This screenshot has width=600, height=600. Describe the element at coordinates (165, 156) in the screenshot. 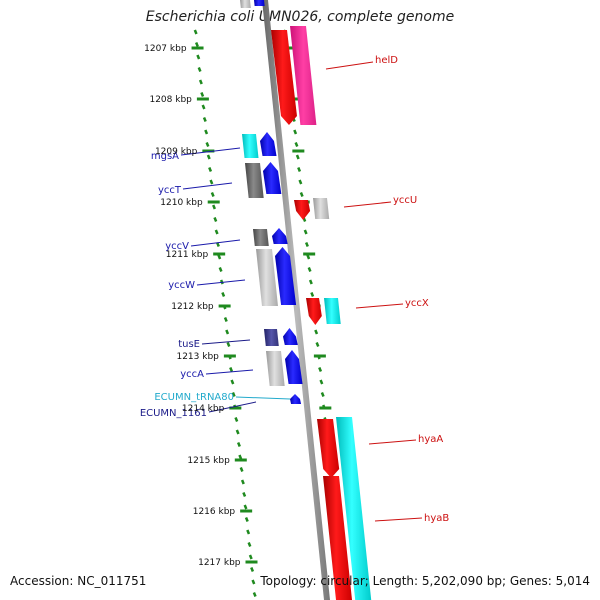

I see `gene-label-mgsa: mgsA` at that location.